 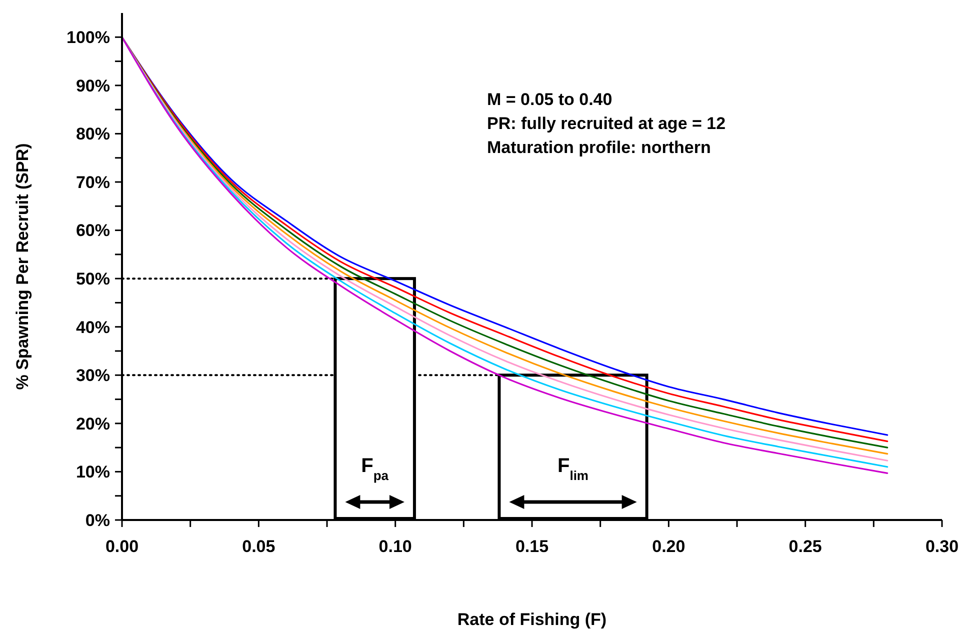 I want to click on y-tick-label: 40%, so click(x=93, y=327).